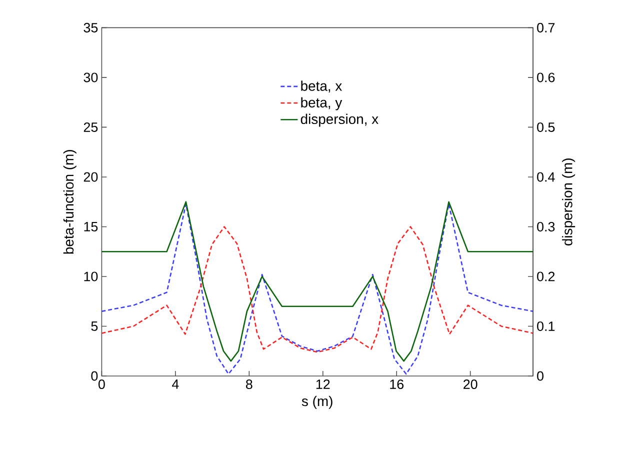  I want to click on x-tick-label: 8, so click(249, 385).